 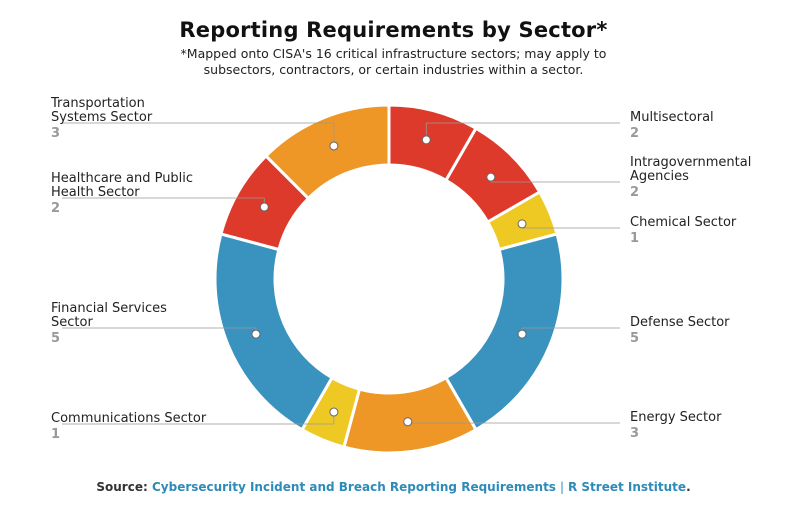 I want to click on slice-value-8: 2, so click(x=55, y=208).